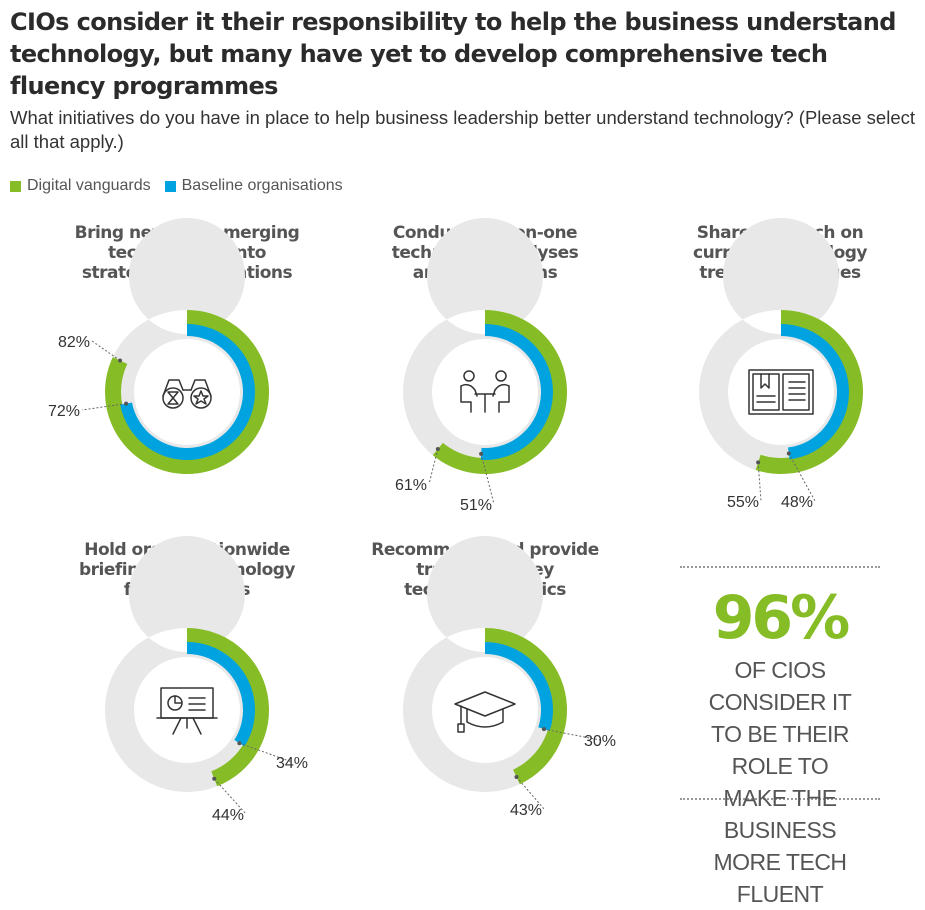  What do you see at coordinates (262, 185) in the screenshot?
I see `legend-label-baseline: Baseline organisations` at bounding box center [262, 185].